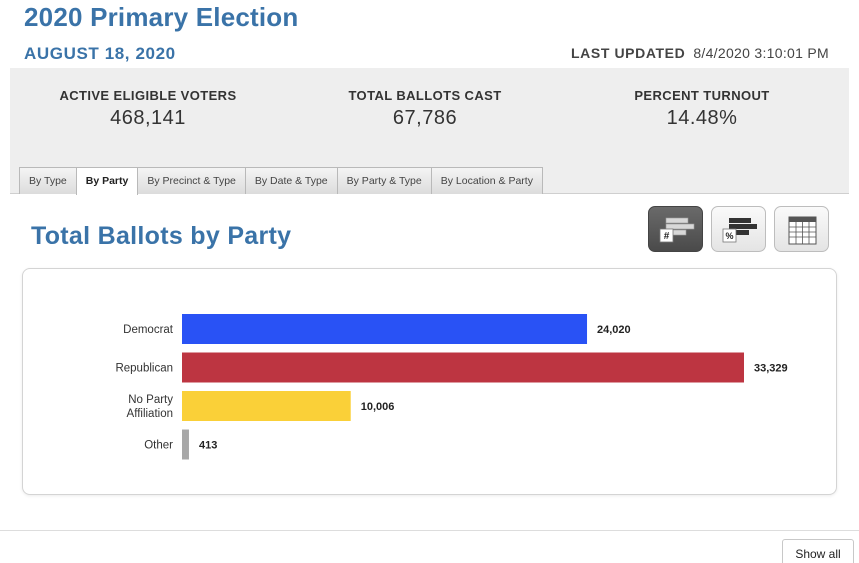  Describe the element at coordinates (185, 444) in the screenshot. I see `bar-other` at that location.